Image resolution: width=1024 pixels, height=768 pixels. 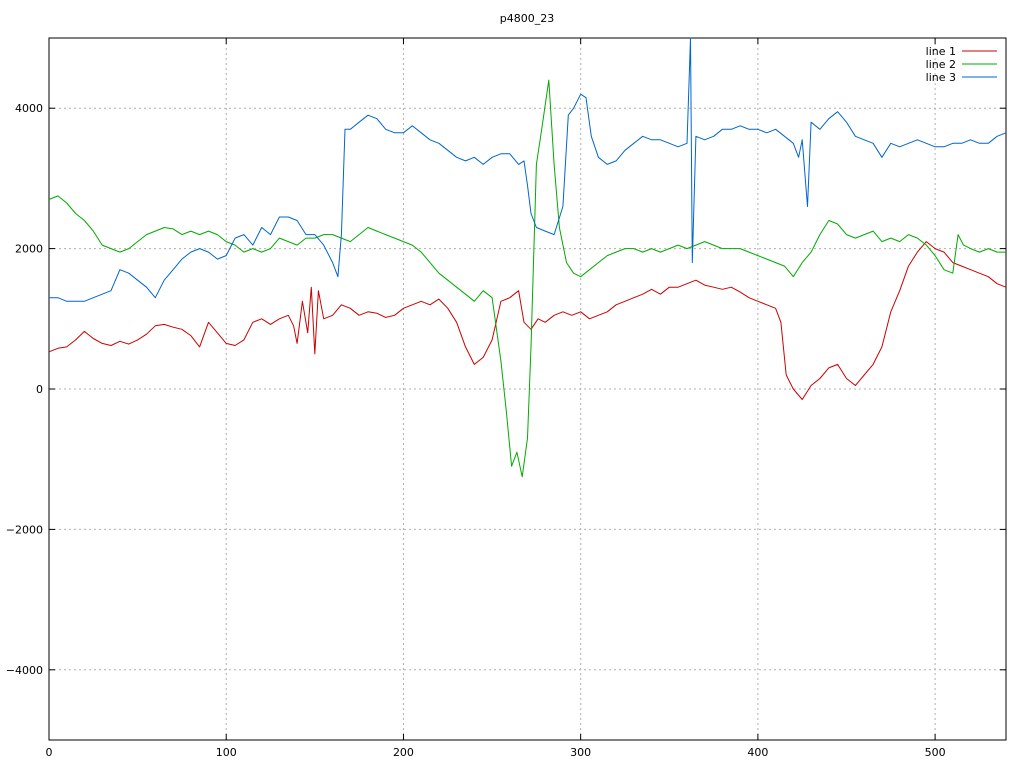 I want to click on x-tick-label: 200, so click(x=403, y=752).